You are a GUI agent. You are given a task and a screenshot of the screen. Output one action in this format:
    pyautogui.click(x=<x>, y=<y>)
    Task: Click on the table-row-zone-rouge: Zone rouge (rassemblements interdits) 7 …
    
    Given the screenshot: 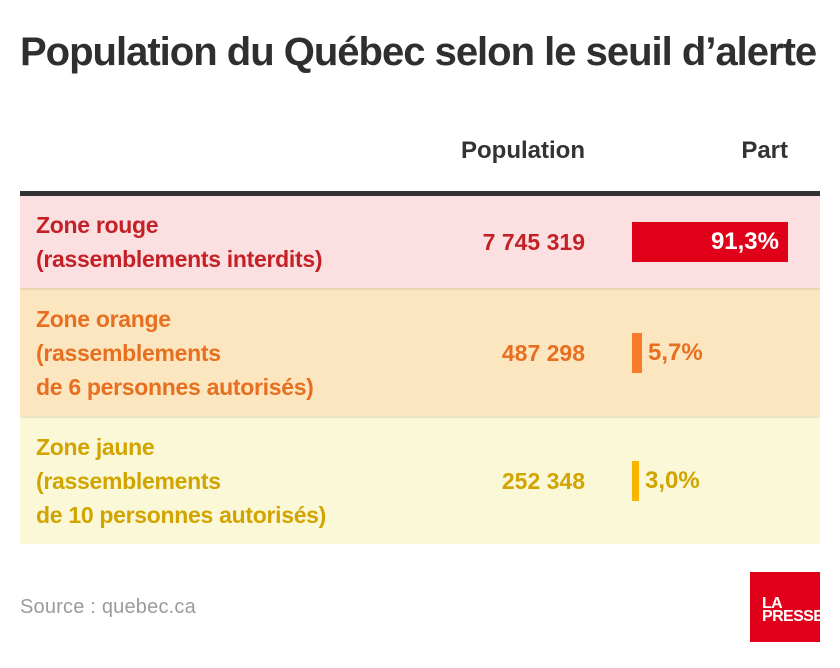 What is the action you would take?
    pyautogui.click(x=420, y=242)
    